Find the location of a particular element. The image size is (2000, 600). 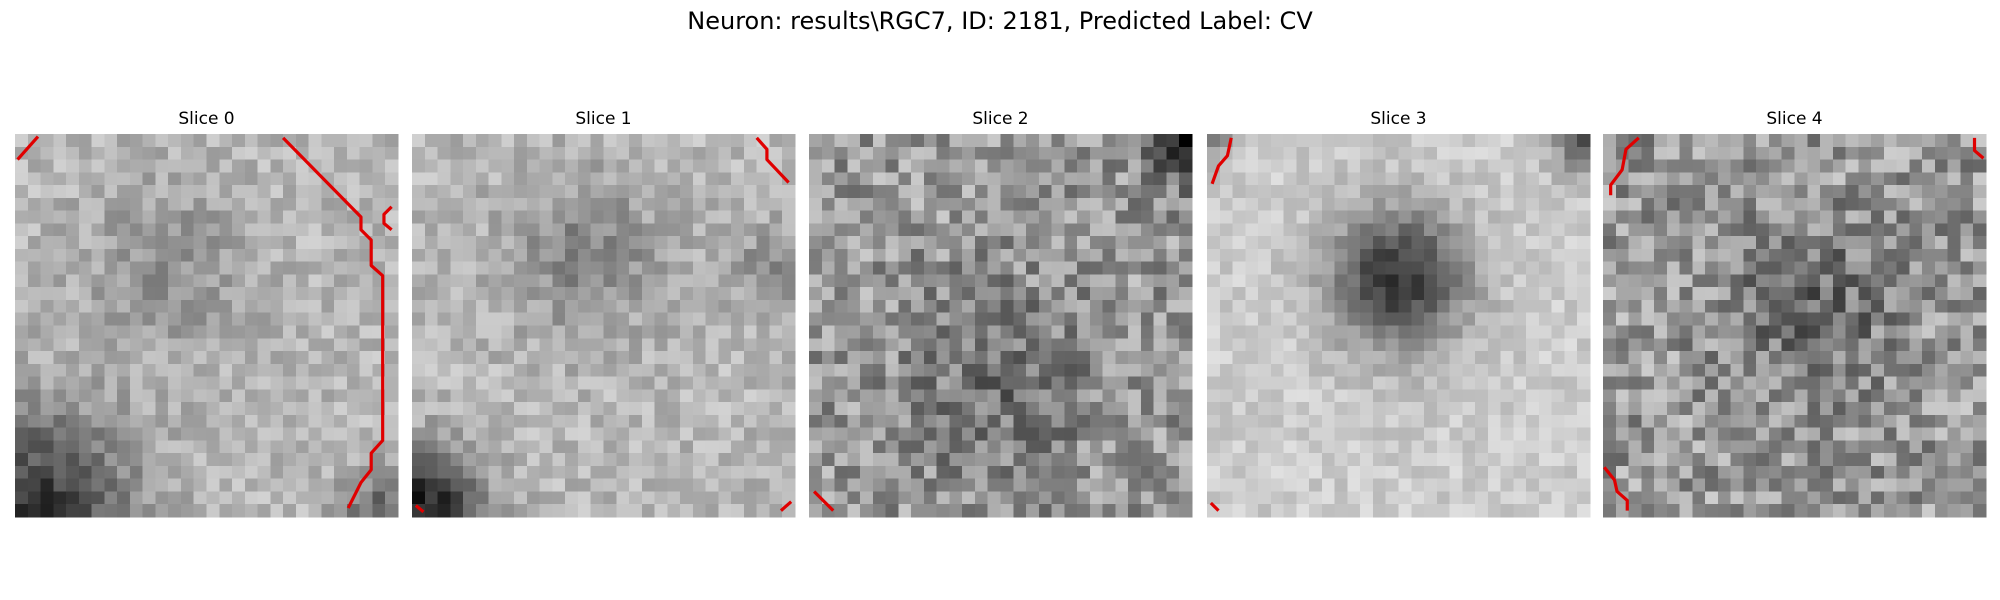

panel-title: Slice 4 is located at coordinates (1794, 119).